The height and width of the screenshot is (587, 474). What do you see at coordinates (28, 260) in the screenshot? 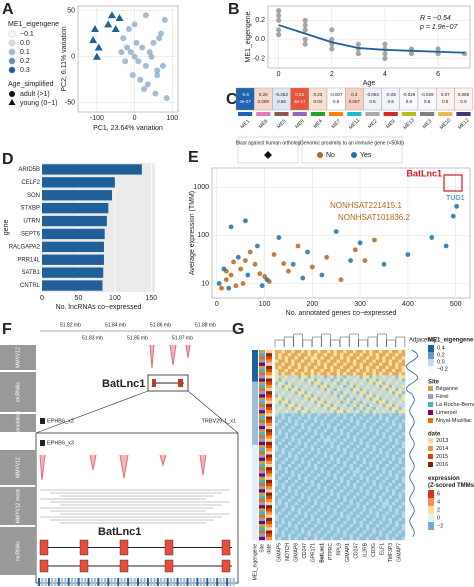
I see `y-tick-label: PRR14L` at bounding box center [28, 260].